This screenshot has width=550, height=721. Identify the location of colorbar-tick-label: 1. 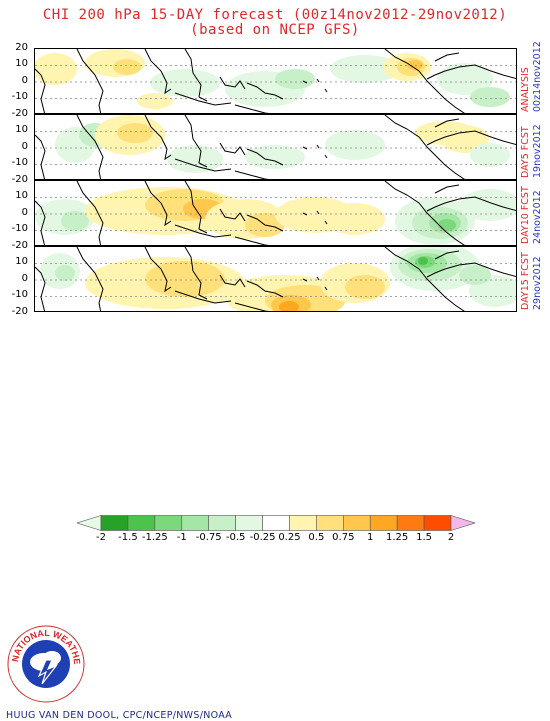
(370, 537).